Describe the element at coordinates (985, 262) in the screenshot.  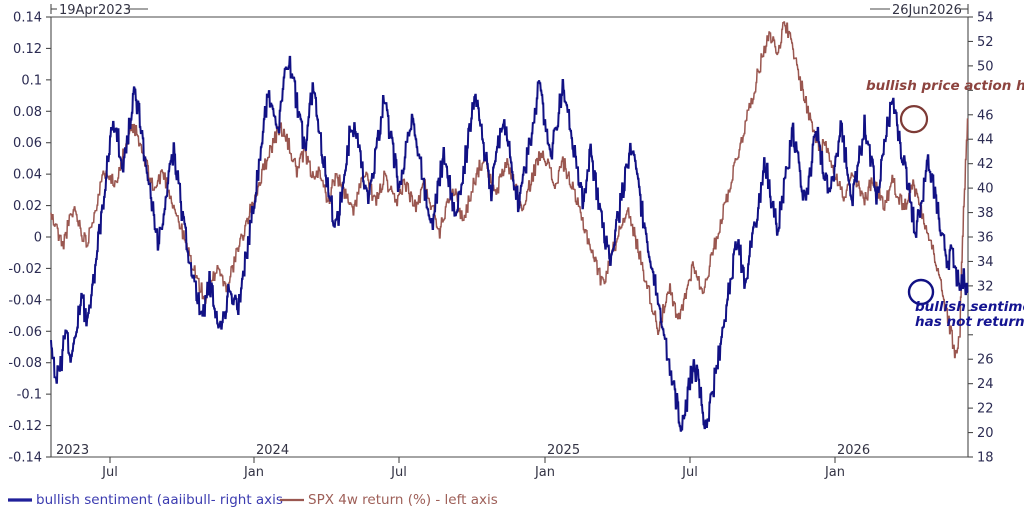
I see `right-tick-label: 34` at that location.